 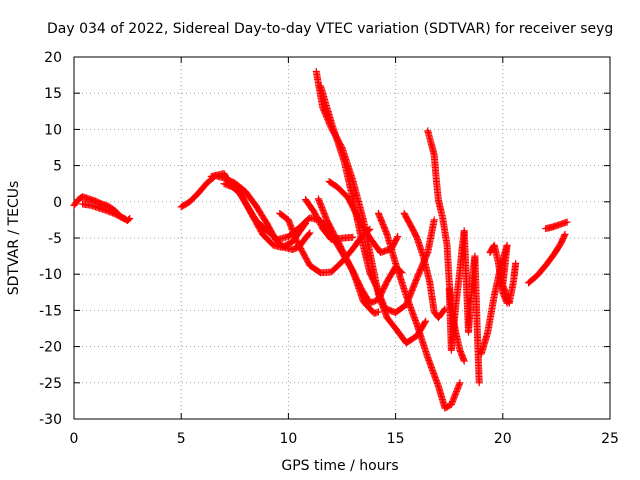 What do you see at coordinates (424, 265) in the screenshot?
I see `series-arc-m` at bounding box center [424, 265].